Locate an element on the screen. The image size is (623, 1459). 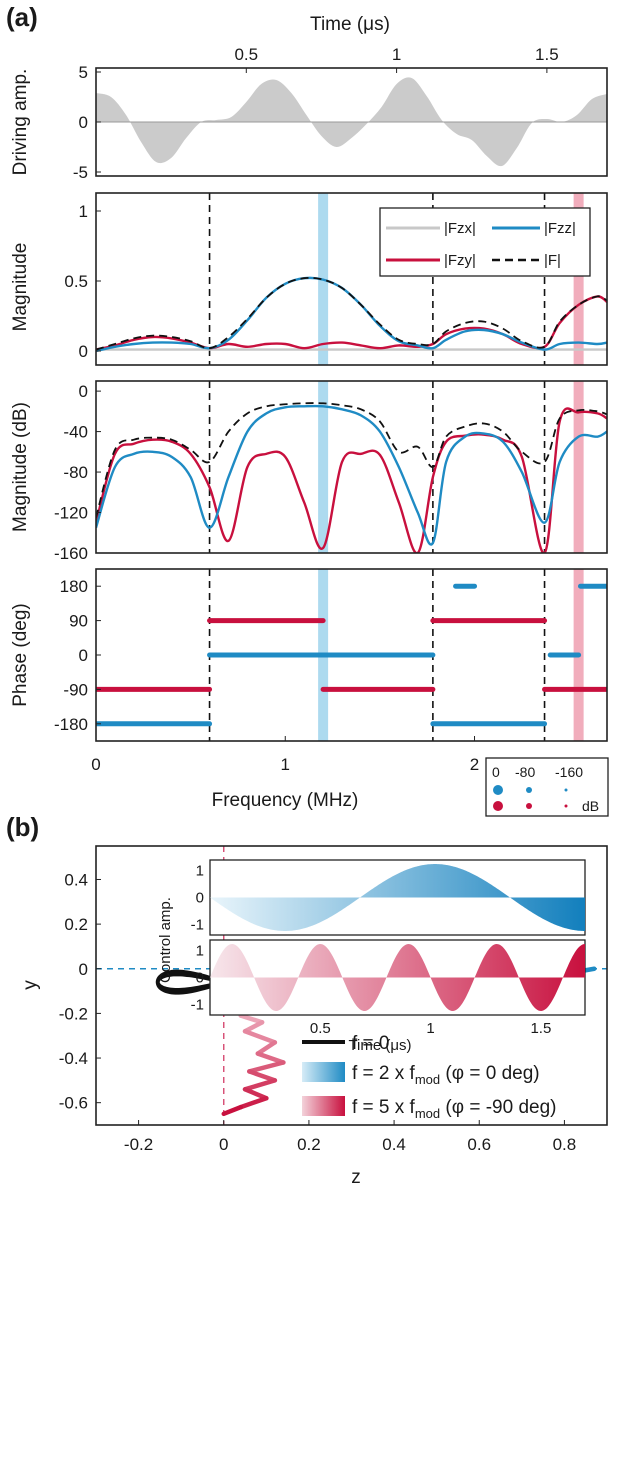
z-tick-label: 0.2 is located at coordinates (309, 1144).